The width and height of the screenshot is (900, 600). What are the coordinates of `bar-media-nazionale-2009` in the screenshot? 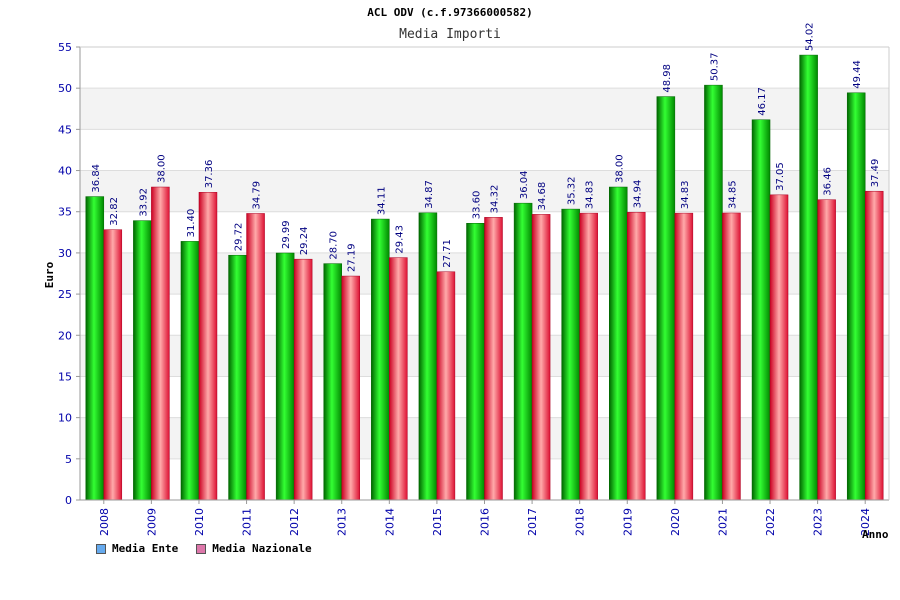 It's located at (160, 343).